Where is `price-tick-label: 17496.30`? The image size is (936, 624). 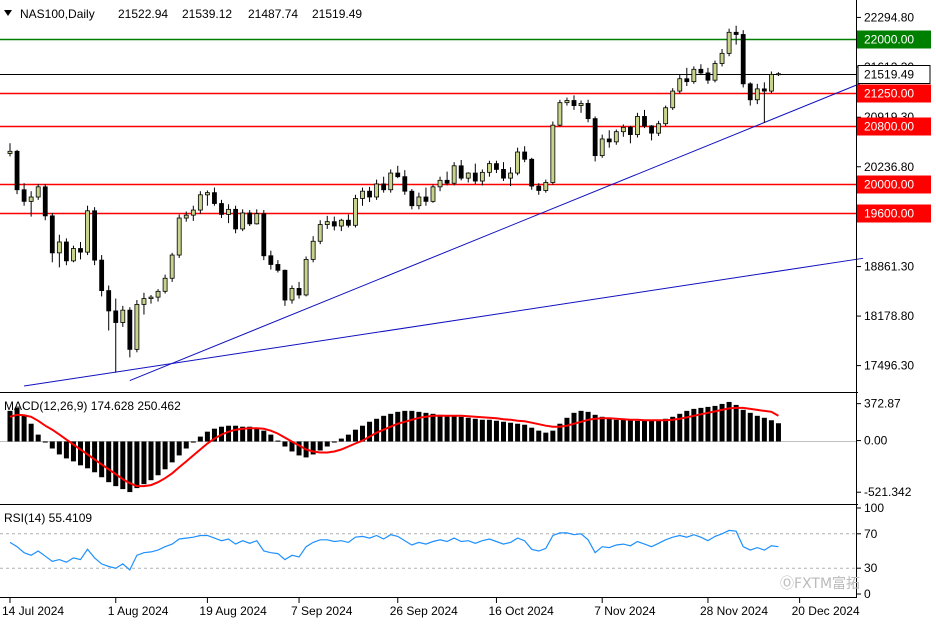 price-tick-label: 17496.30 is located at coordinates (889, 366).